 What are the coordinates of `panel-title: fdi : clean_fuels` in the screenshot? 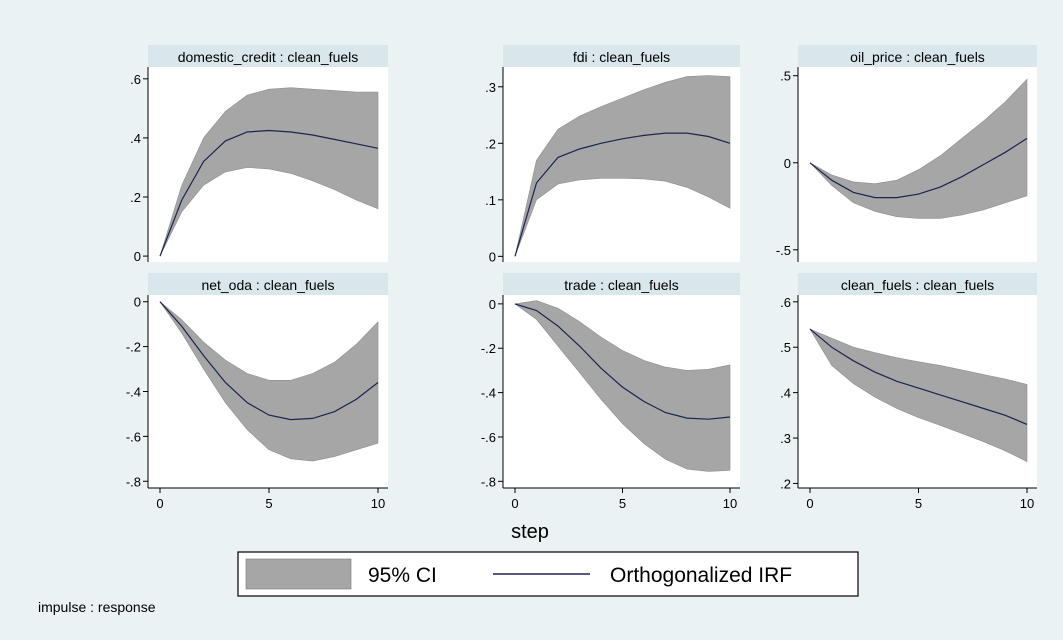 It's located at (621, 57).